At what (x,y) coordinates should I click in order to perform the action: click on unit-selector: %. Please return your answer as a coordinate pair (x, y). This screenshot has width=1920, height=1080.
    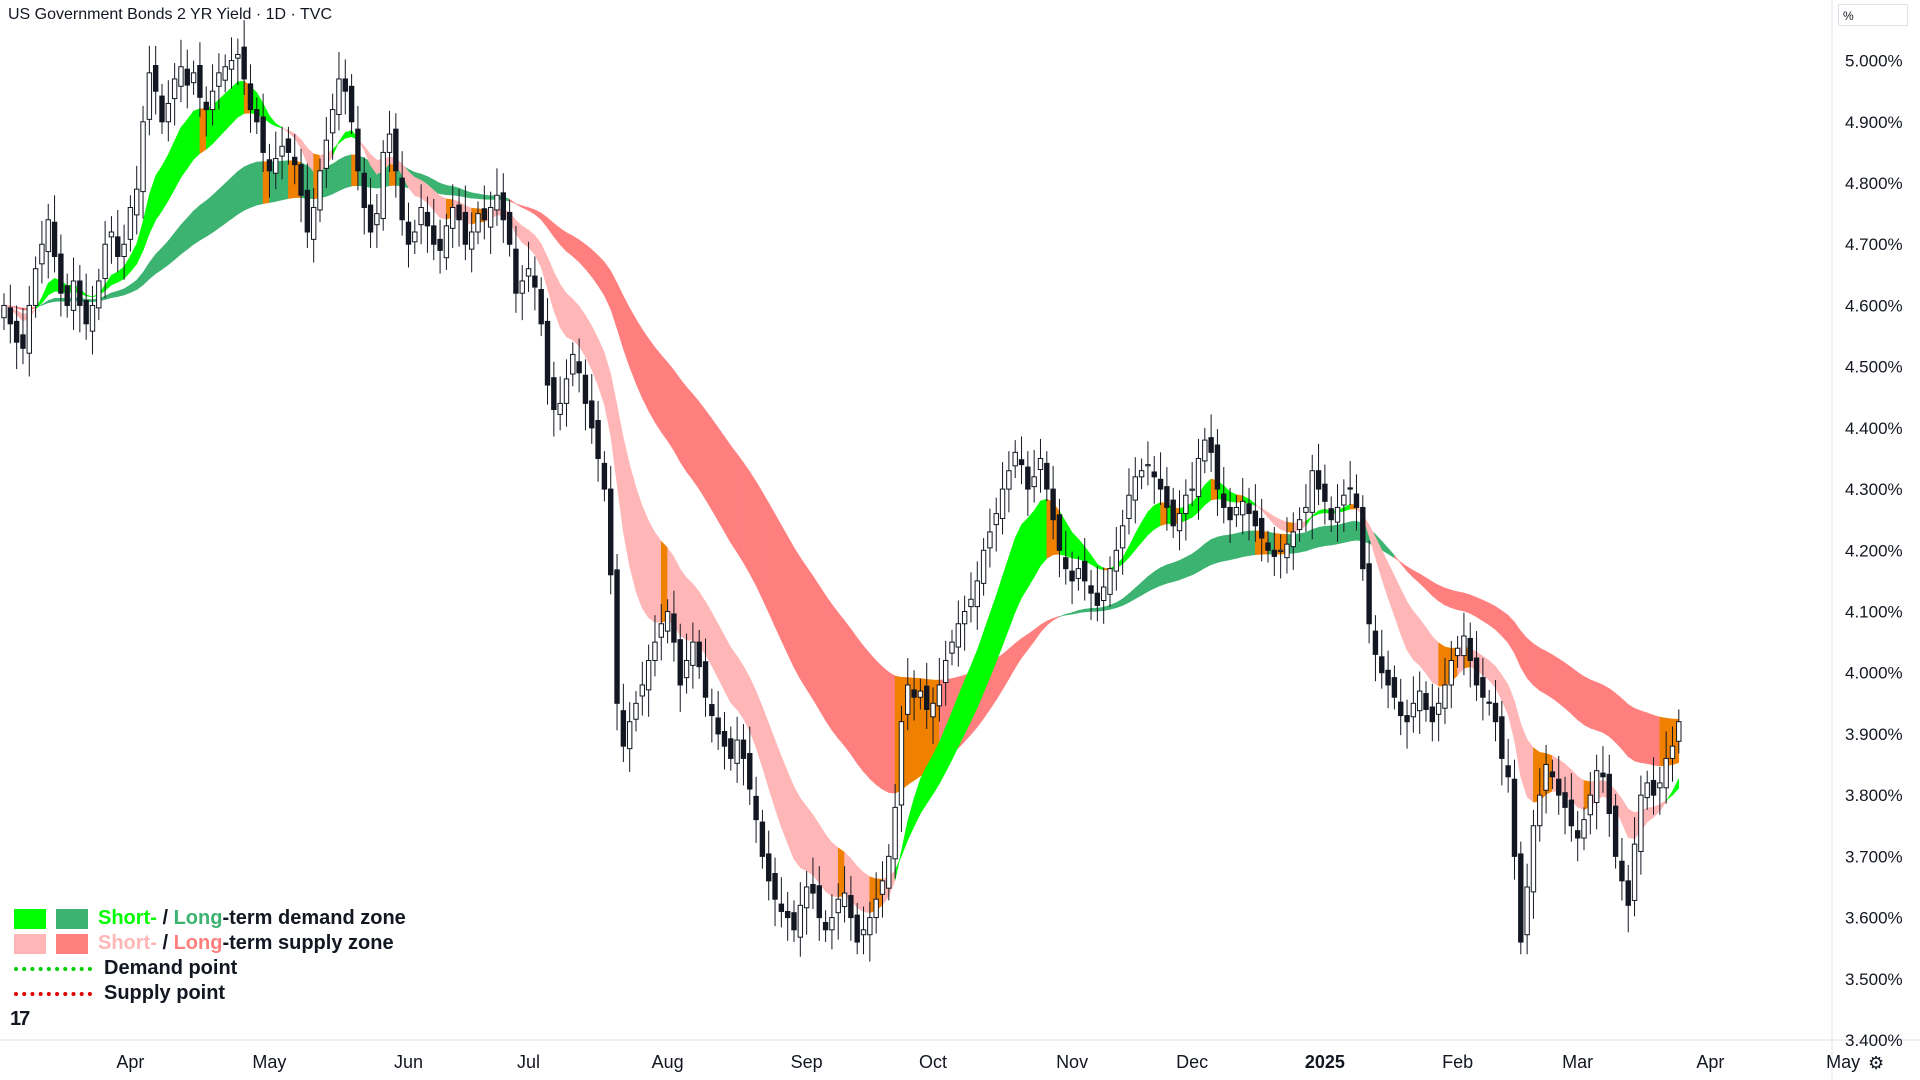
    Looking at the image, I should click on (1873, 15).